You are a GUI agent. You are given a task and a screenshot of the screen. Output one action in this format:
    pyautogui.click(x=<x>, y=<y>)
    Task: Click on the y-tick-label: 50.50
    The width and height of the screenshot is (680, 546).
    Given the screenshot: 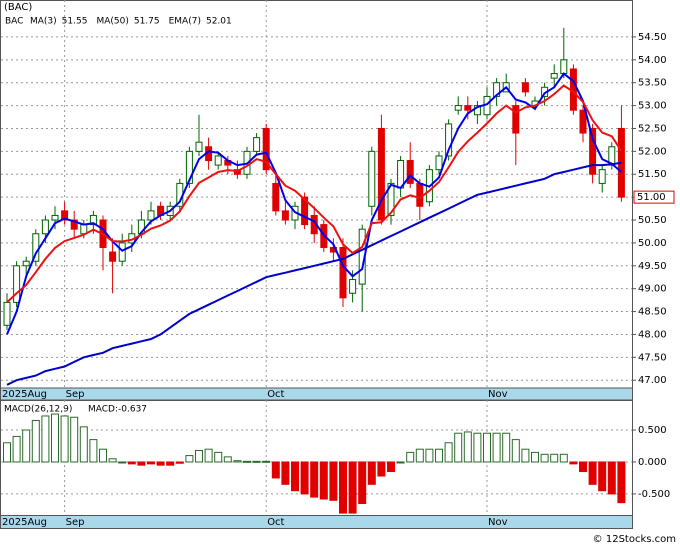 What is the action you would take?
    pyautogui.click(x=652, y=220)
    